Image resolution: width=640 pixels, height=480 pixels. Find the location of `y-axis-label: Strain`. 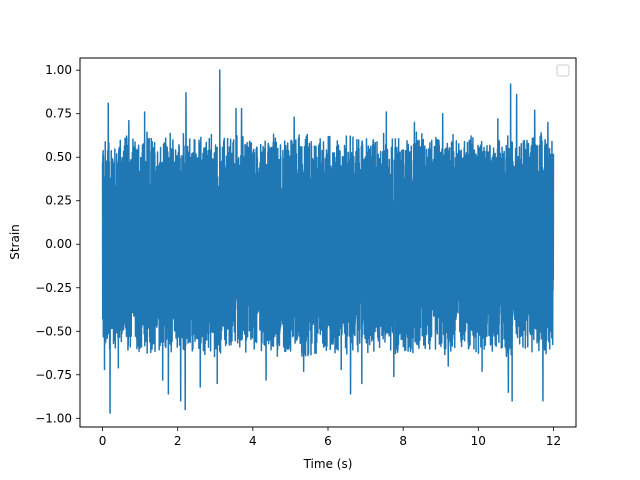

y-axis-label: Strain is located at coordinates (15, 242).